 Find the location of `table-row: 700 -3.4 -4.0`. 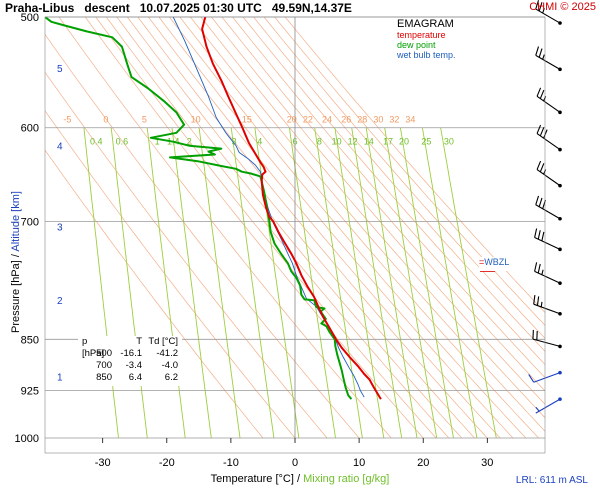

table-row: 700 -3.4 -4.0 is located at coordinates (130, 366).